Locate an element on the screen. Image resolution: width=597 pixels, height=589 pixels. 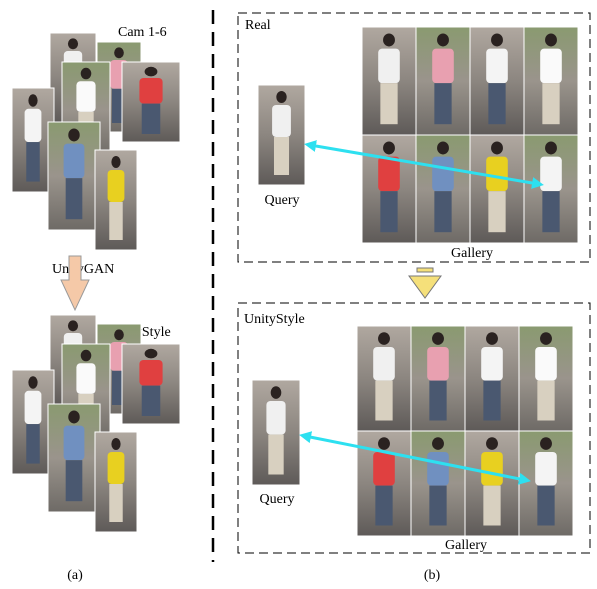
gan-label: UnityGAN is located at coordinates (83, 269).